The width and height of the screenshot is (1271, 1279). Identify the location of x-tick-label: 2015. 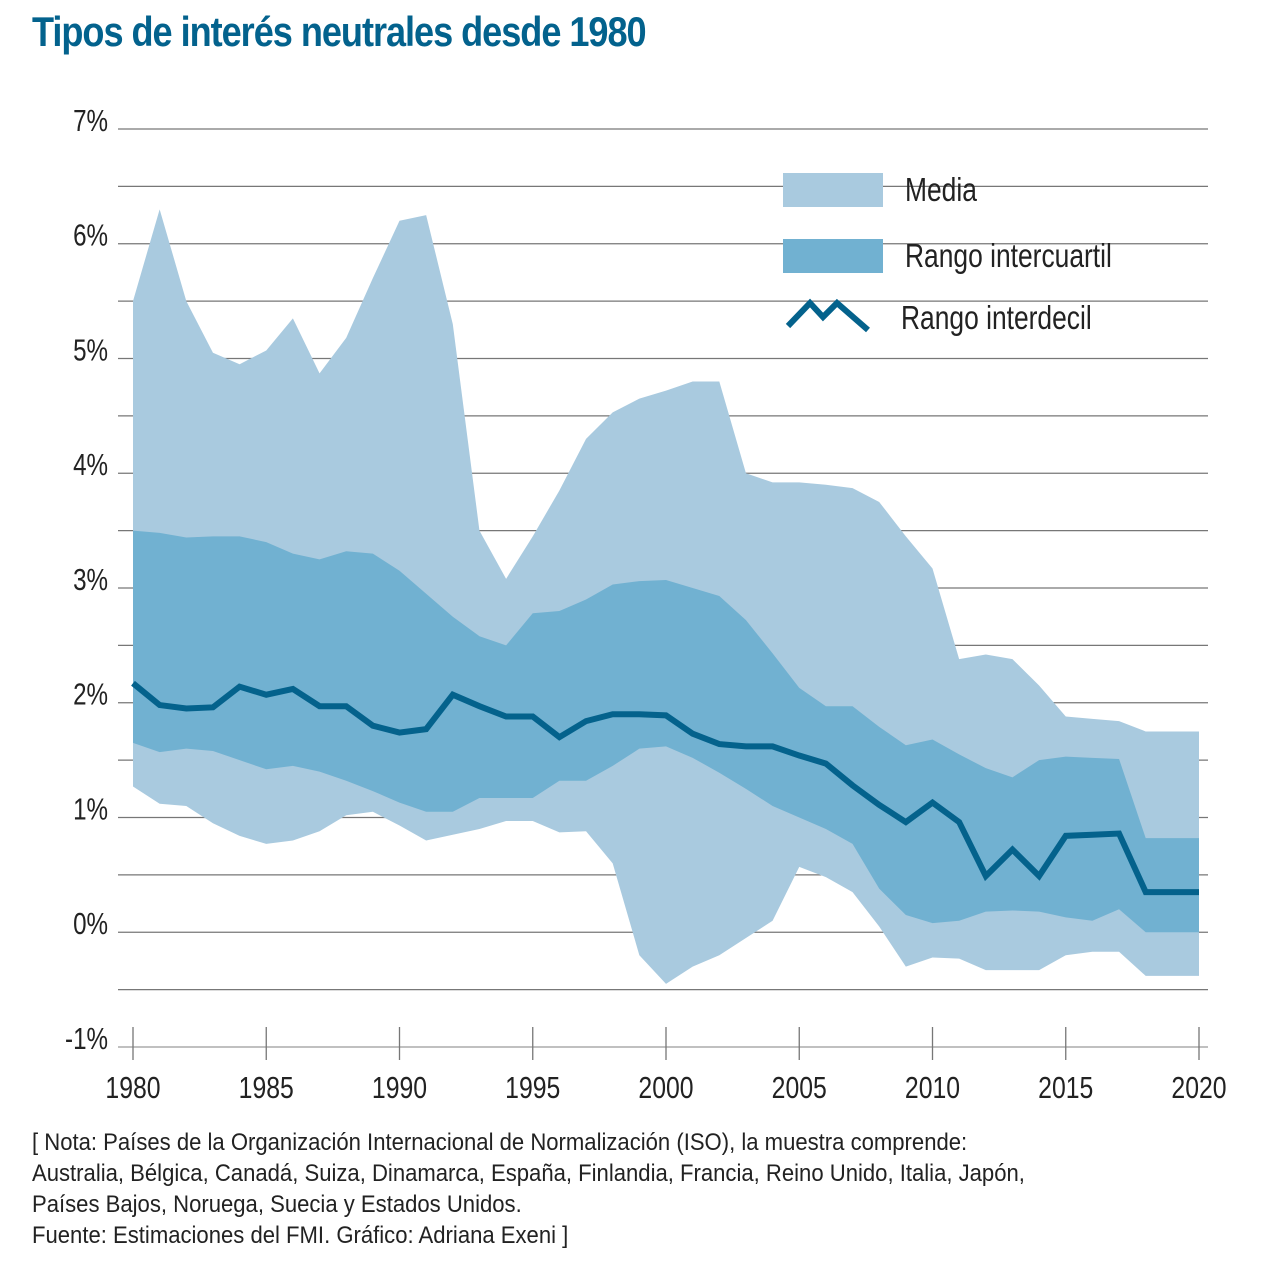
(1065, 1087).